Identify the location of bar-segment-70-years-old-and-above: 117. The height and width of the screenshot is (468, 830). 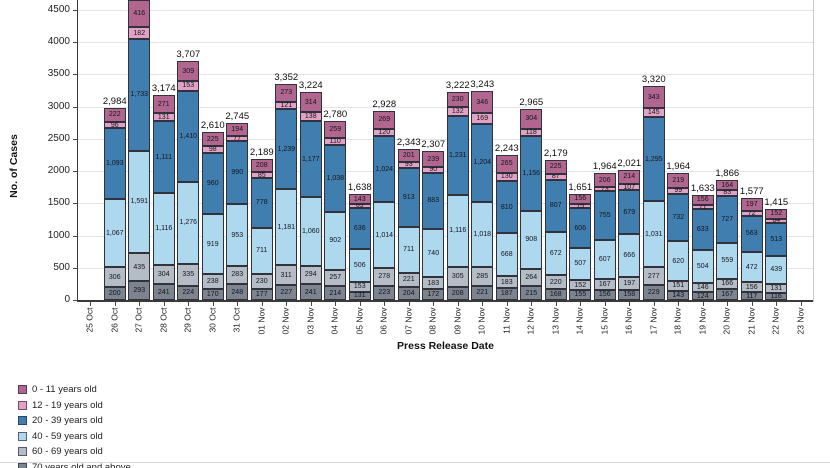
(751, 296).